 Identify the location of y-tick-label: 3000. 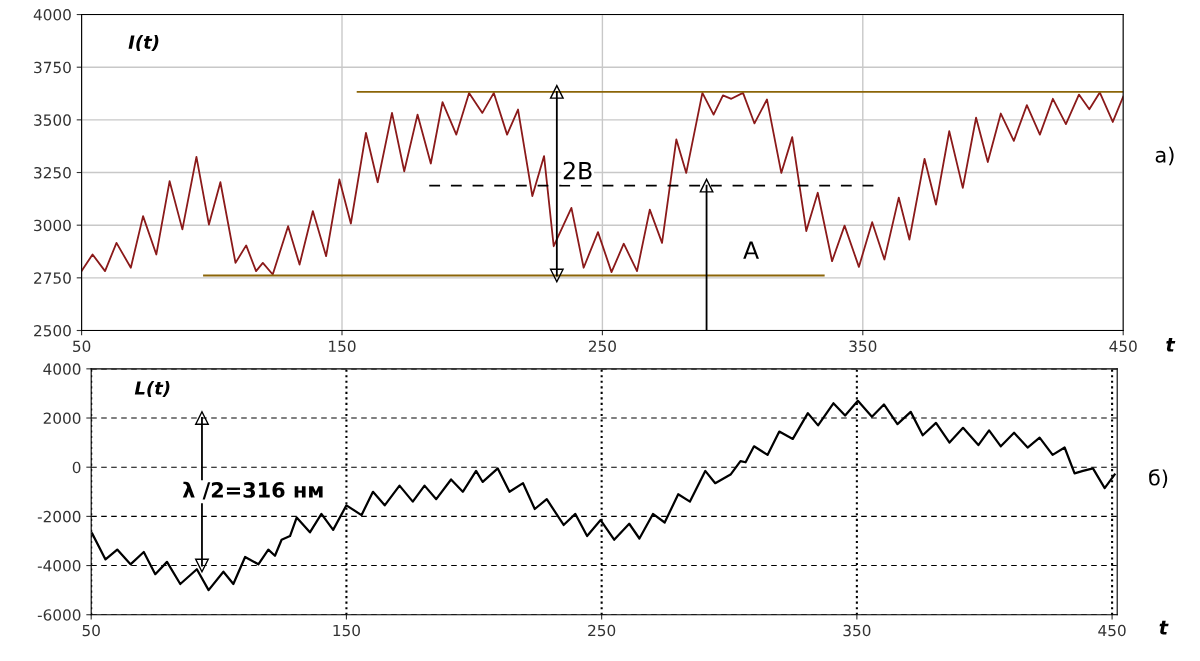
(52, 225).